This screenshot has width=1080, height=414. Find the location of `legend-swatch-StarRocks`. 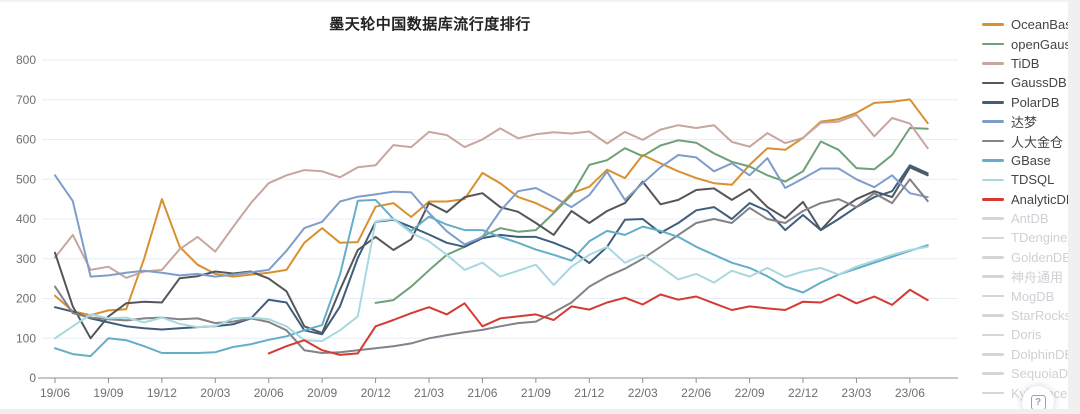

legend-swatch-StarRocks is located at coordinates (993, 315).